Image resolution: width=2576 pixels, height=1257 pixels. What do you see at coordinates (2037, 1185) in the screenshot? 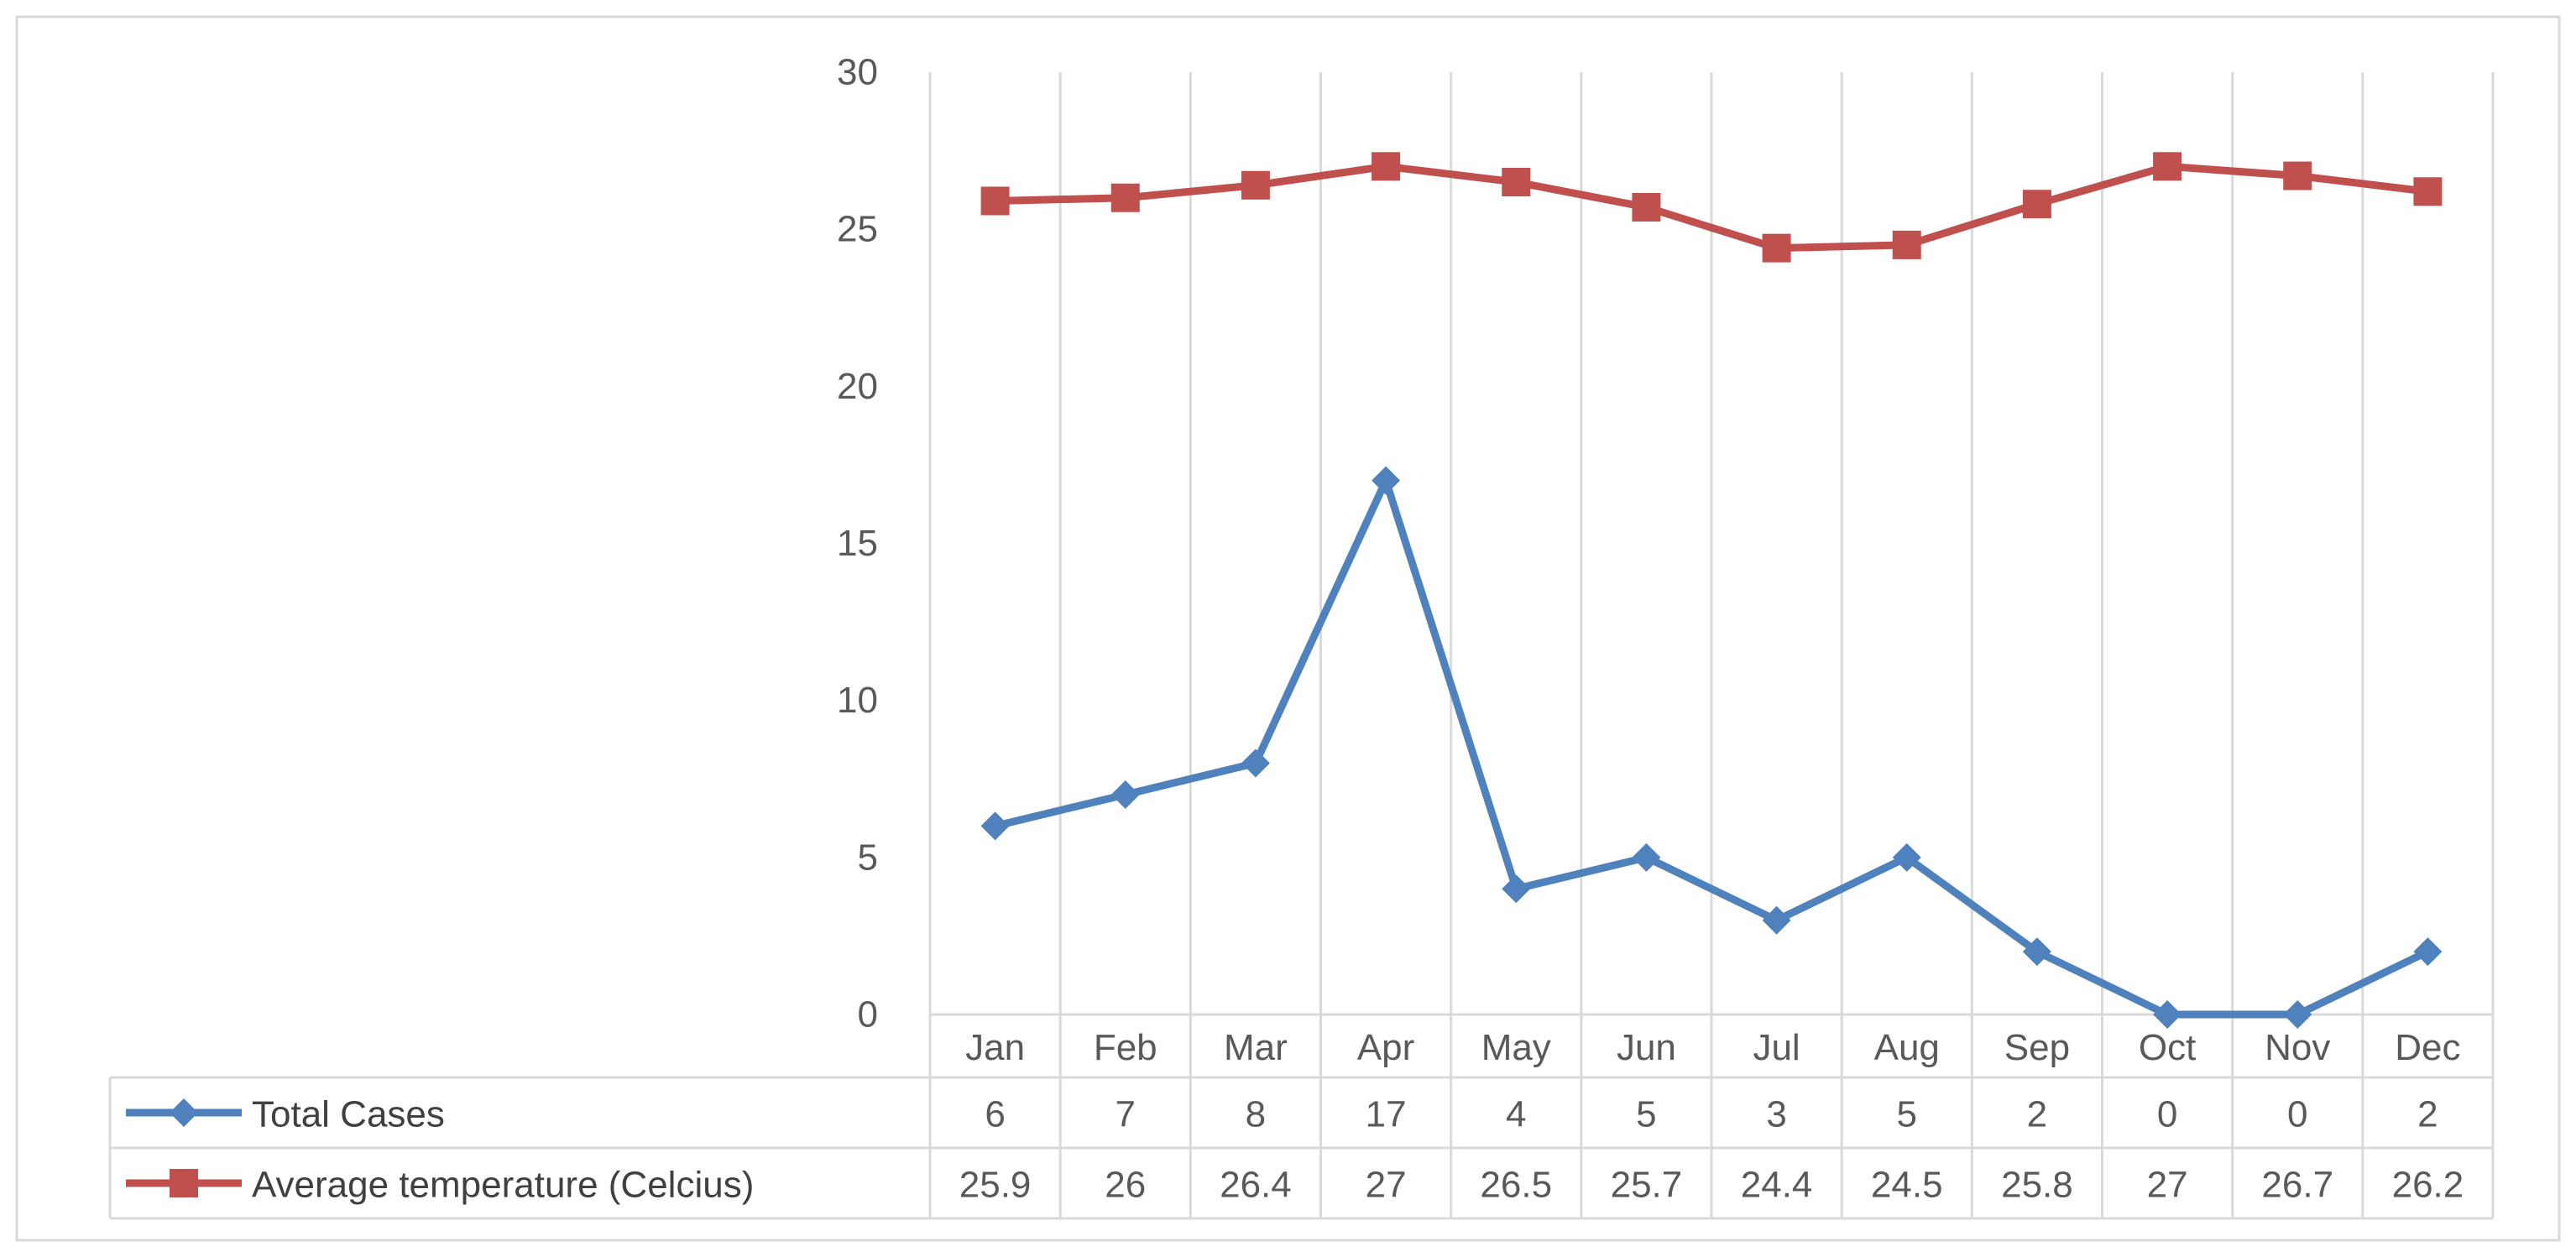
I see `data-table-cell: 25.8` at bounding box center [2037, 1185].